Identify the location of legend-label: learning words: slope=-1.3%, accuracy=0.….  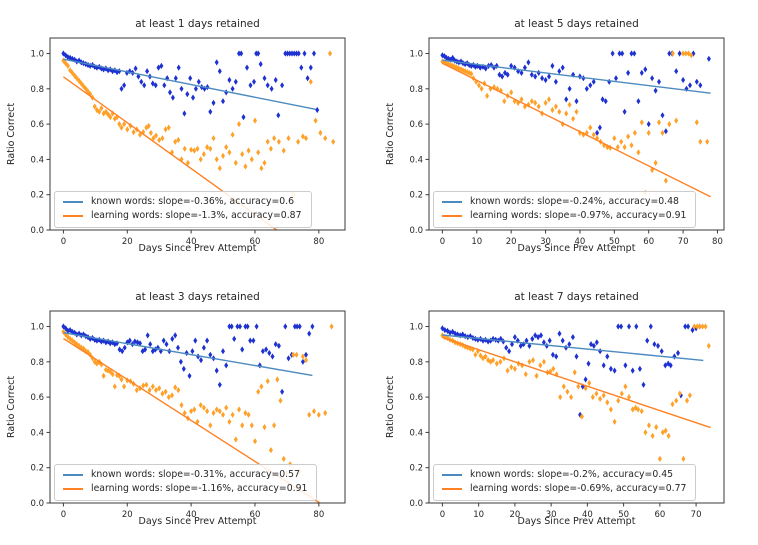
(196, 215).